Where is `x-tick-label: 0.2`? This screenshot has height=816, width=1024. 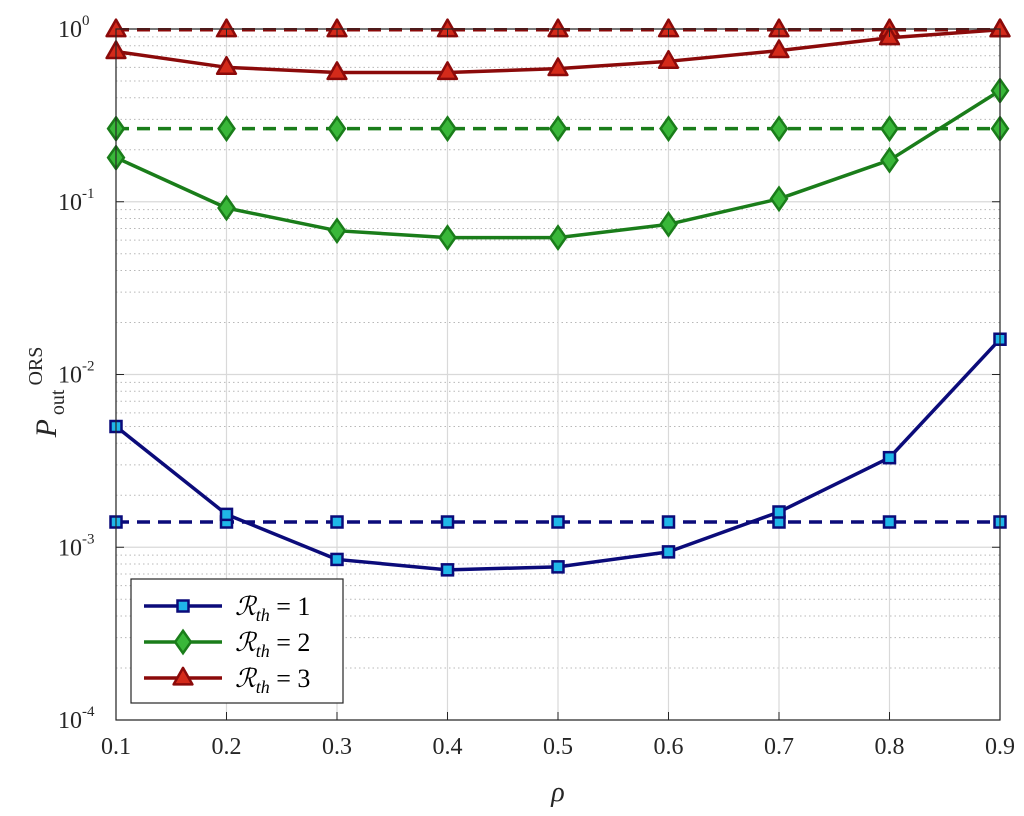 x-tick-label: 0.2 is located at coordinates (227, 747).